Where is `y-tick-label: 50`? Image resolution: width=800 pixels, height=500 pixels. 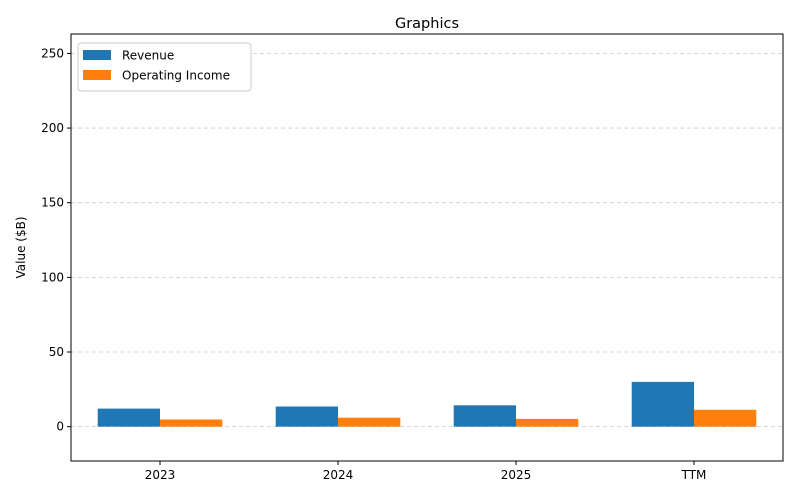 y-tick-label: 50 is located at coordinates (56, 352).